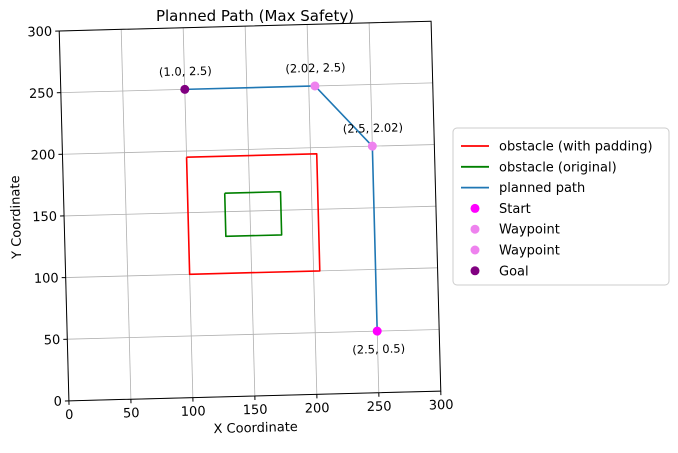 The height and width of the screenshot is (453, 678). I want to click on y-tick-label: 300, so click(39, 33).